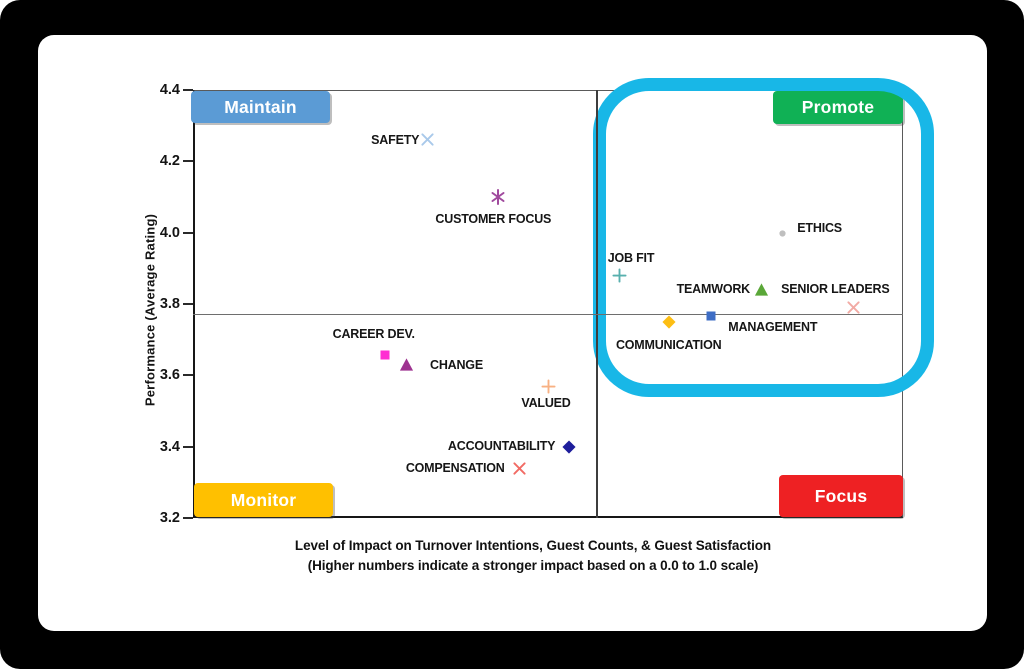 The height and width of the screenshot is (669, 1024). I want to click on marker-management-square-icon, so click(711, 318).